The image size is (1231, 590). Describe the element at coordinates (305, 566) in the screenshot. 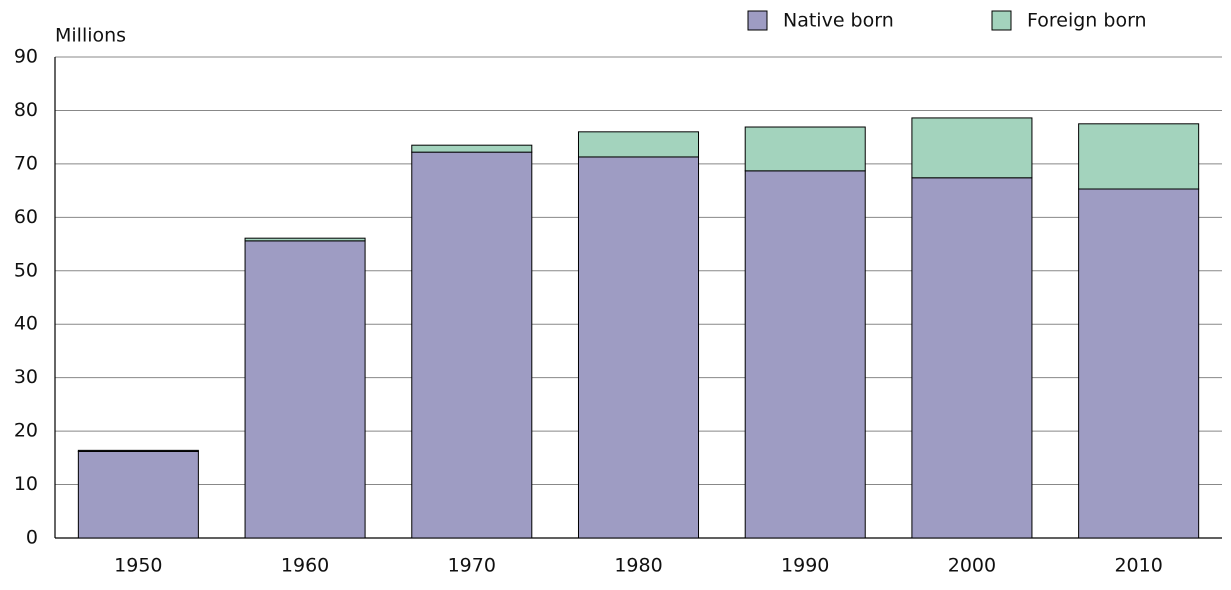

I see `x-tick-label: 1960` at that location.